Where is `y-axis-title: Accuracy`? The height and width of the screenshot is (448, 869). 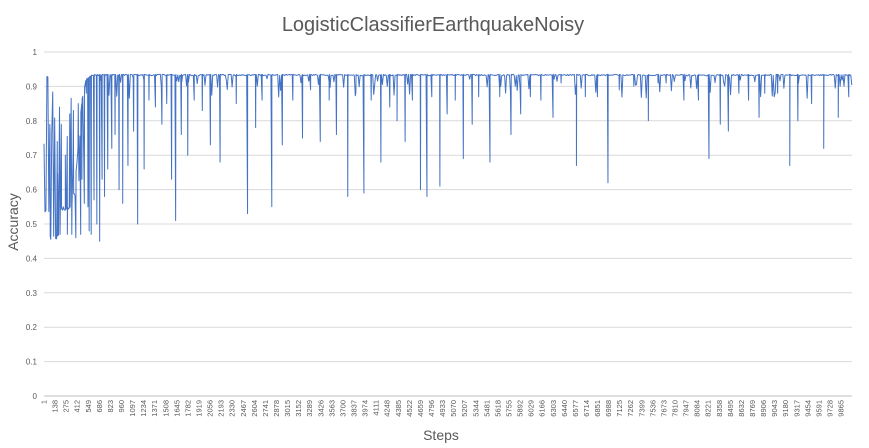
y-axis-title: Accuracy is located at coordinates (13, 222).